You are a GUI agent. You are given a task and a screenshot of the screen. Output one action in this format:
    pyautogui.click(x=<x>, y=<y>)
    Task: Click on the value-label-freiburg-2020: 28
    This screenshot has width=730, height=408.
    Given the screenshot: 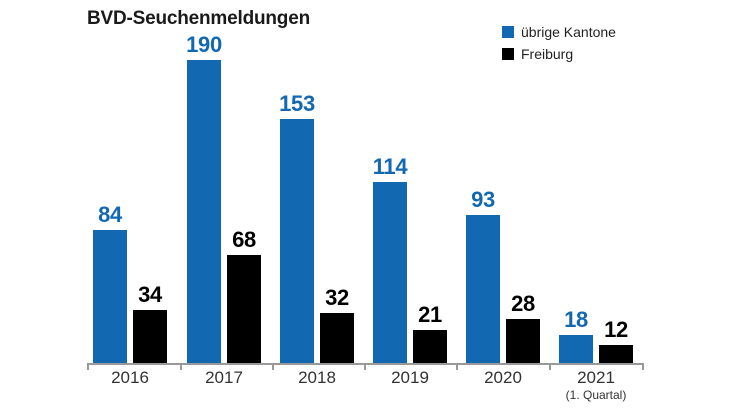 What is the action you would take?
    pyautogui.click(x=523, y=304)
    